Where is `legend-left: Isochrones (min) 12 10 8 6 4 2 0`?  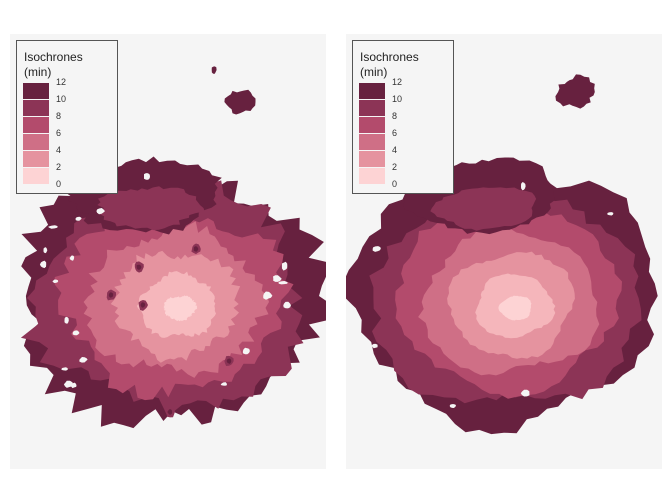 legend-left: Isochrones (min) 12 10 8 6 4 2 0 is located at coordinates (67, 117).